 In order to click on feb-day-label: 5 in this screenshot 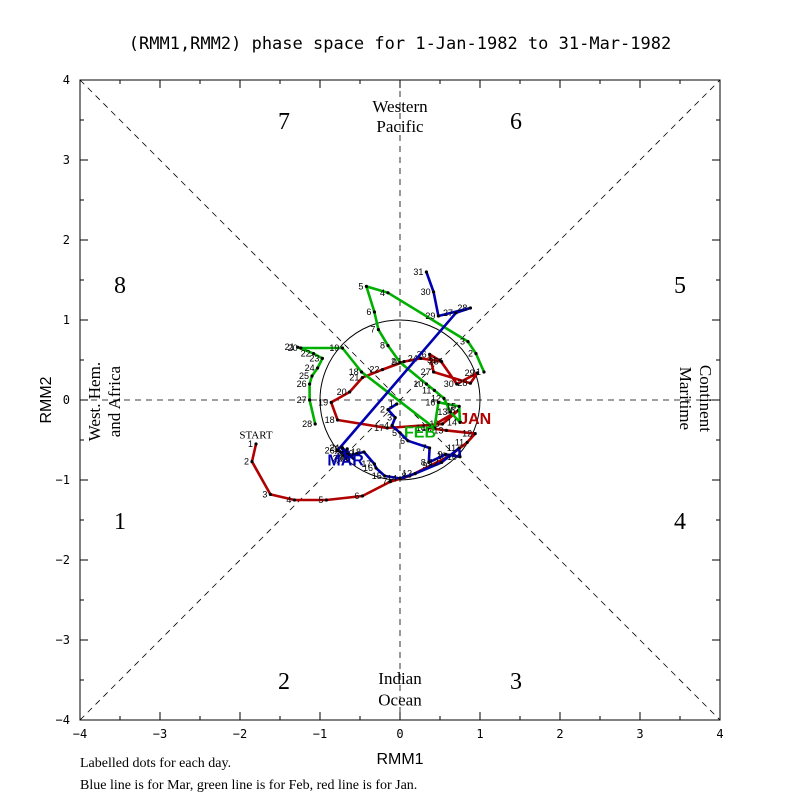, I will do `click(360, 286)`.